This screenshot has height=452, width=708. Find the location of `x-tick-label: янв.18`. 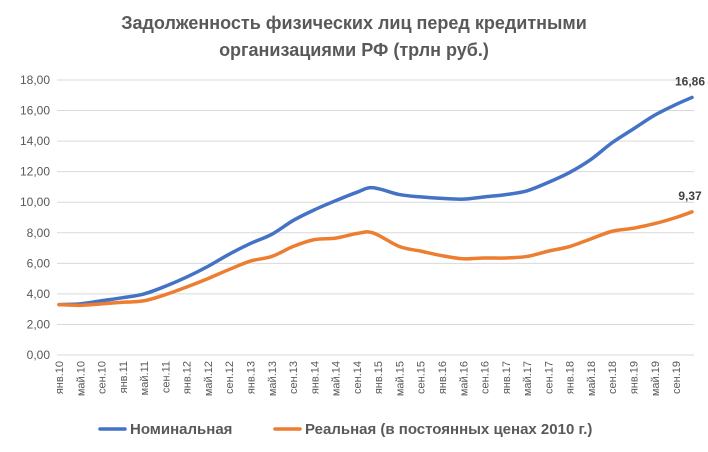

x-tick-label: янв.18 is located at coordinates (571, 377).